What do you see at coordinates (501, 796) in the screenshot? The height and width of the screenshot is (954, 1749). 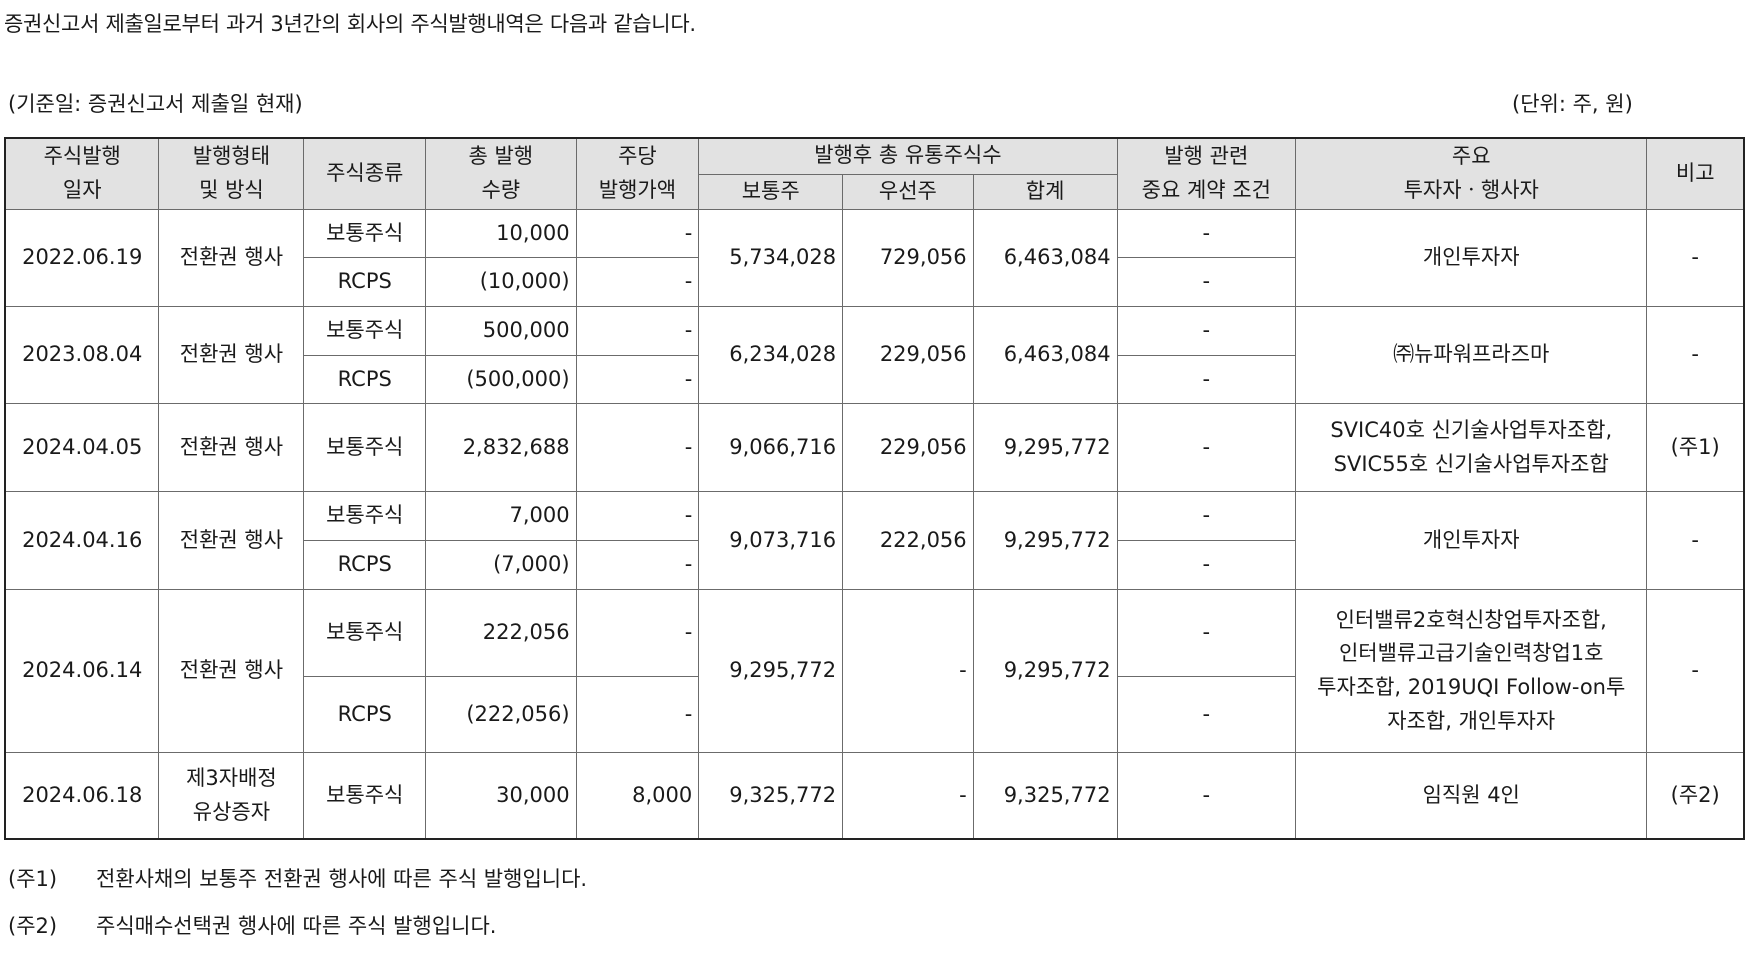 I see `issue-quantity: 30,000` at bounding box center [501, 796].